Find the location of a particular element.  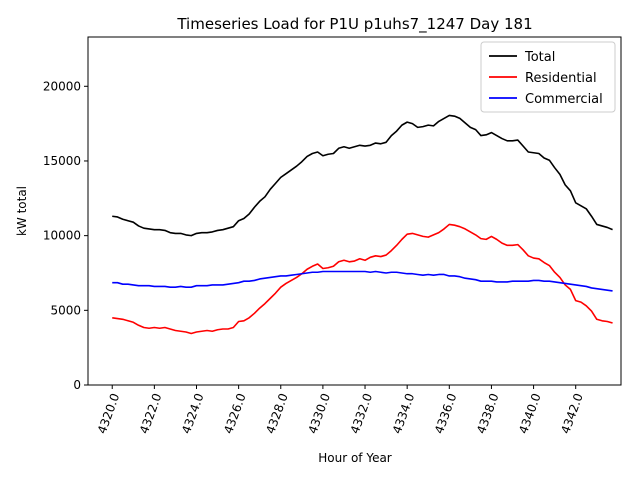

series-line-commercial is located at coordinates (362, 281).